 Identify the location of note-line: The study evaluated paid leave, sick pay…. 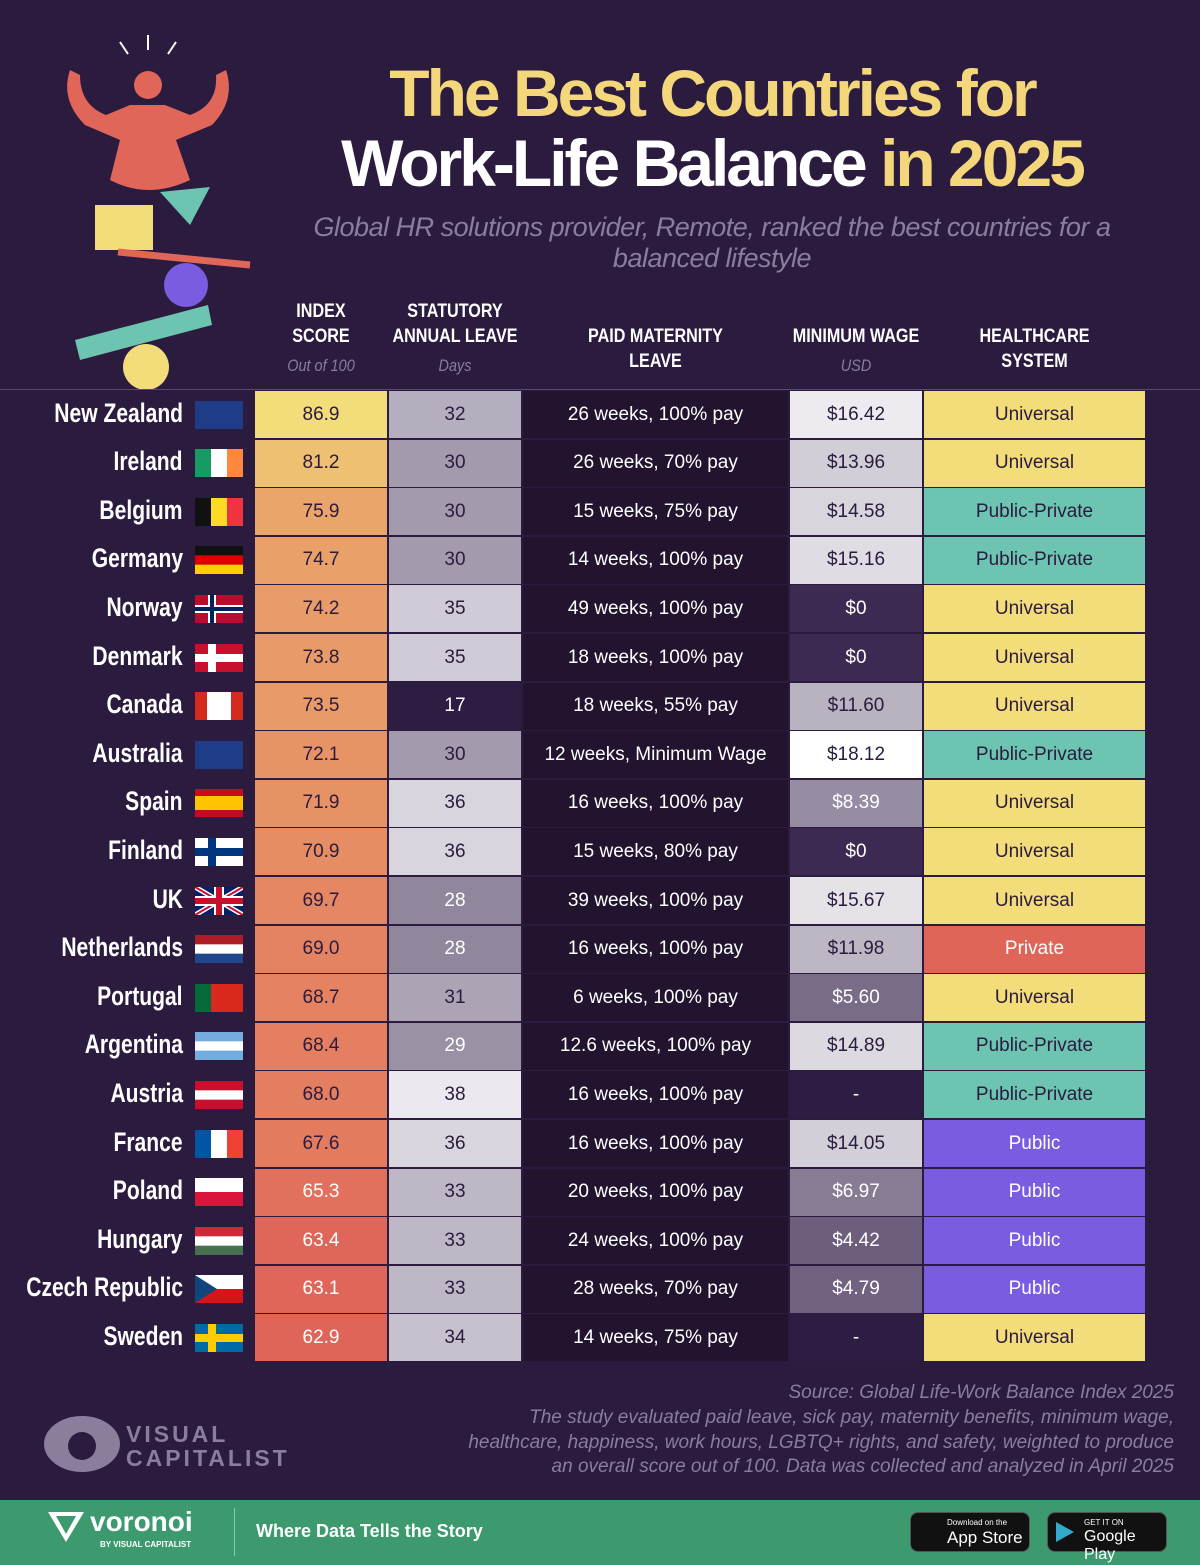
(851, 1417).